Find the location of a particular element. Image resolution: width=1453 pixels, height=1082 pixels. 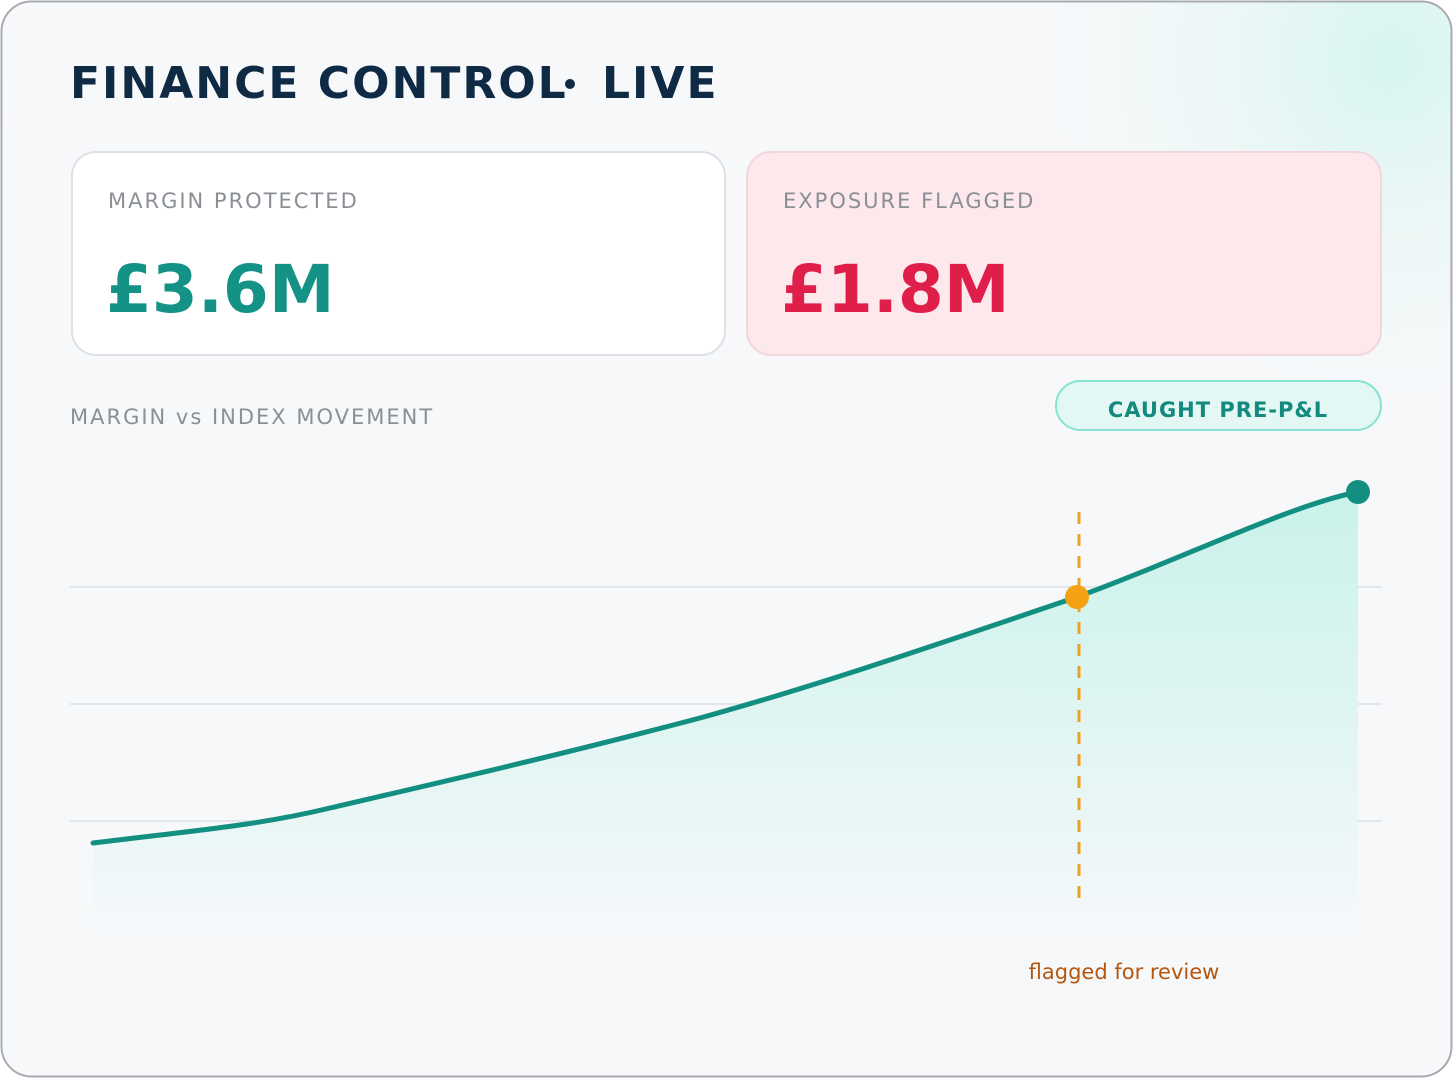

header-title: FINANCE CONTROL is located at coordinates (319, 83).